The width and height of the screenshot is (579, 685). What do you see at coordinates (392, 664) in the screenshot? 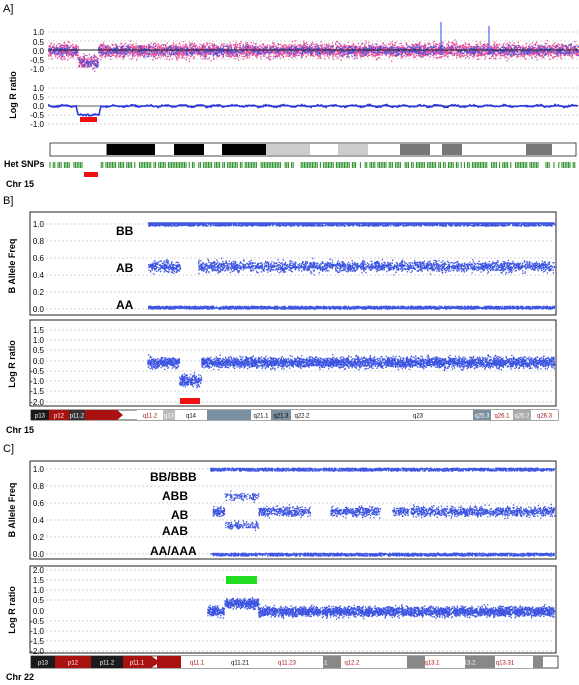
I see `band-label: q12.3` at bounding box center [392, 664].